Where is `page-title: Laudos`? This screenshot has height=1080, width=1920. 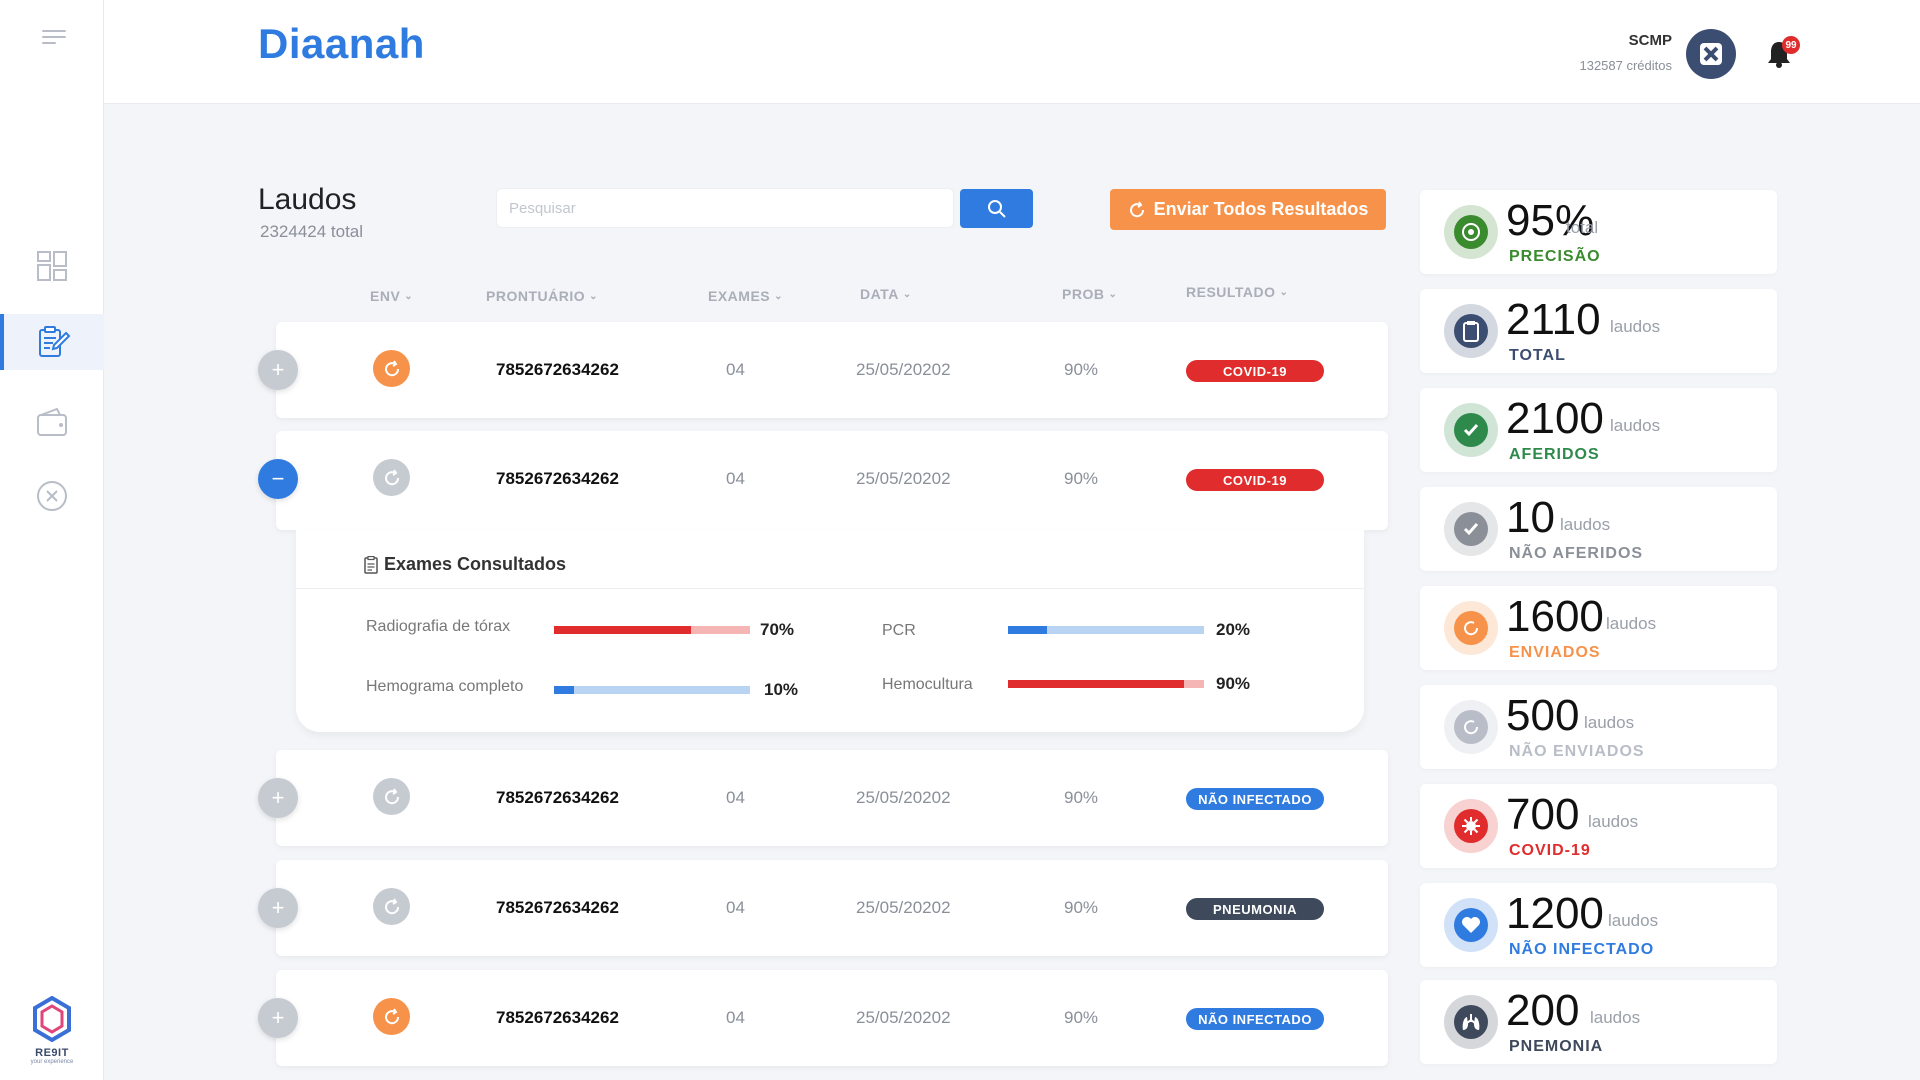 page-title: Laudos is located at coordinates (307, 199).